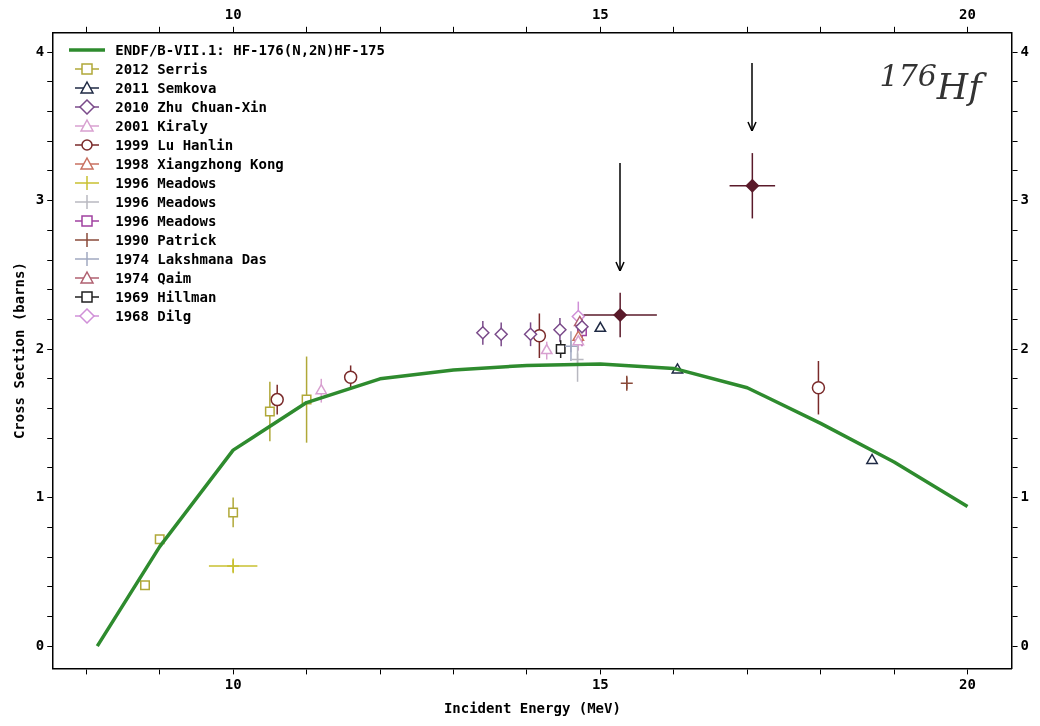  What do you see at coordinates (1025, 644) in the screenshot?
I see `y2-tick-label: 0` at bounding box center [1025, 644].